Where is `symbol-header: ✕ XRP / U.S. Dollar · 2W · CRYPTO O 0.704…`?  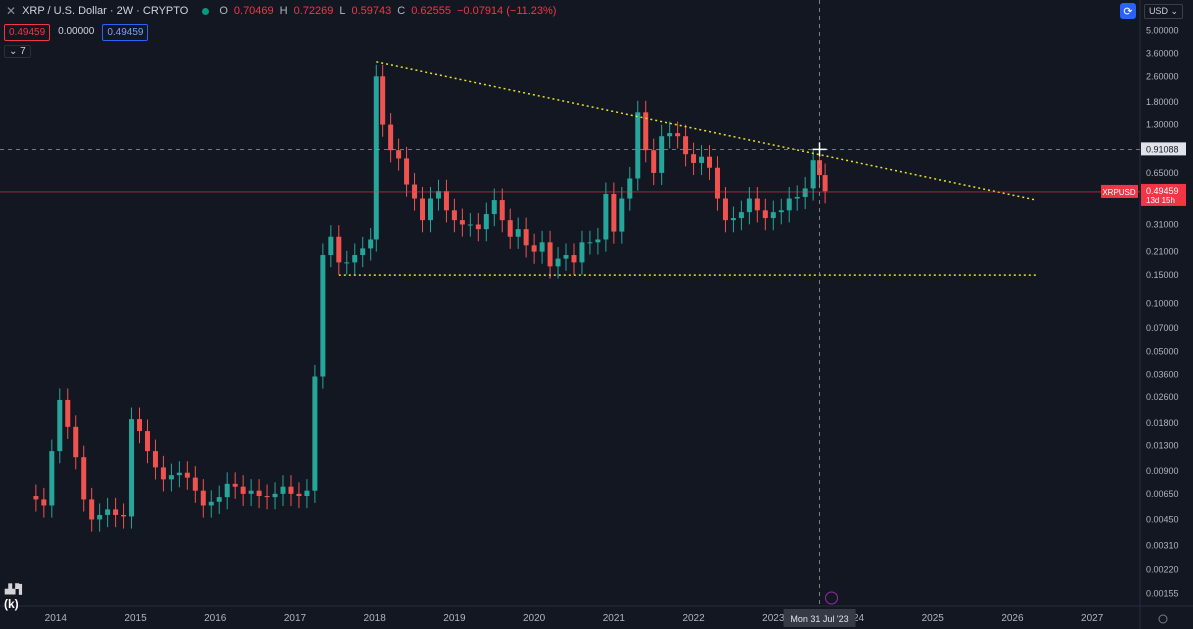
symbol-header: ✕ XRP / U.S. Dollar · 2W · CRYPTO O 0.704… is located at coordinates (281, 11).